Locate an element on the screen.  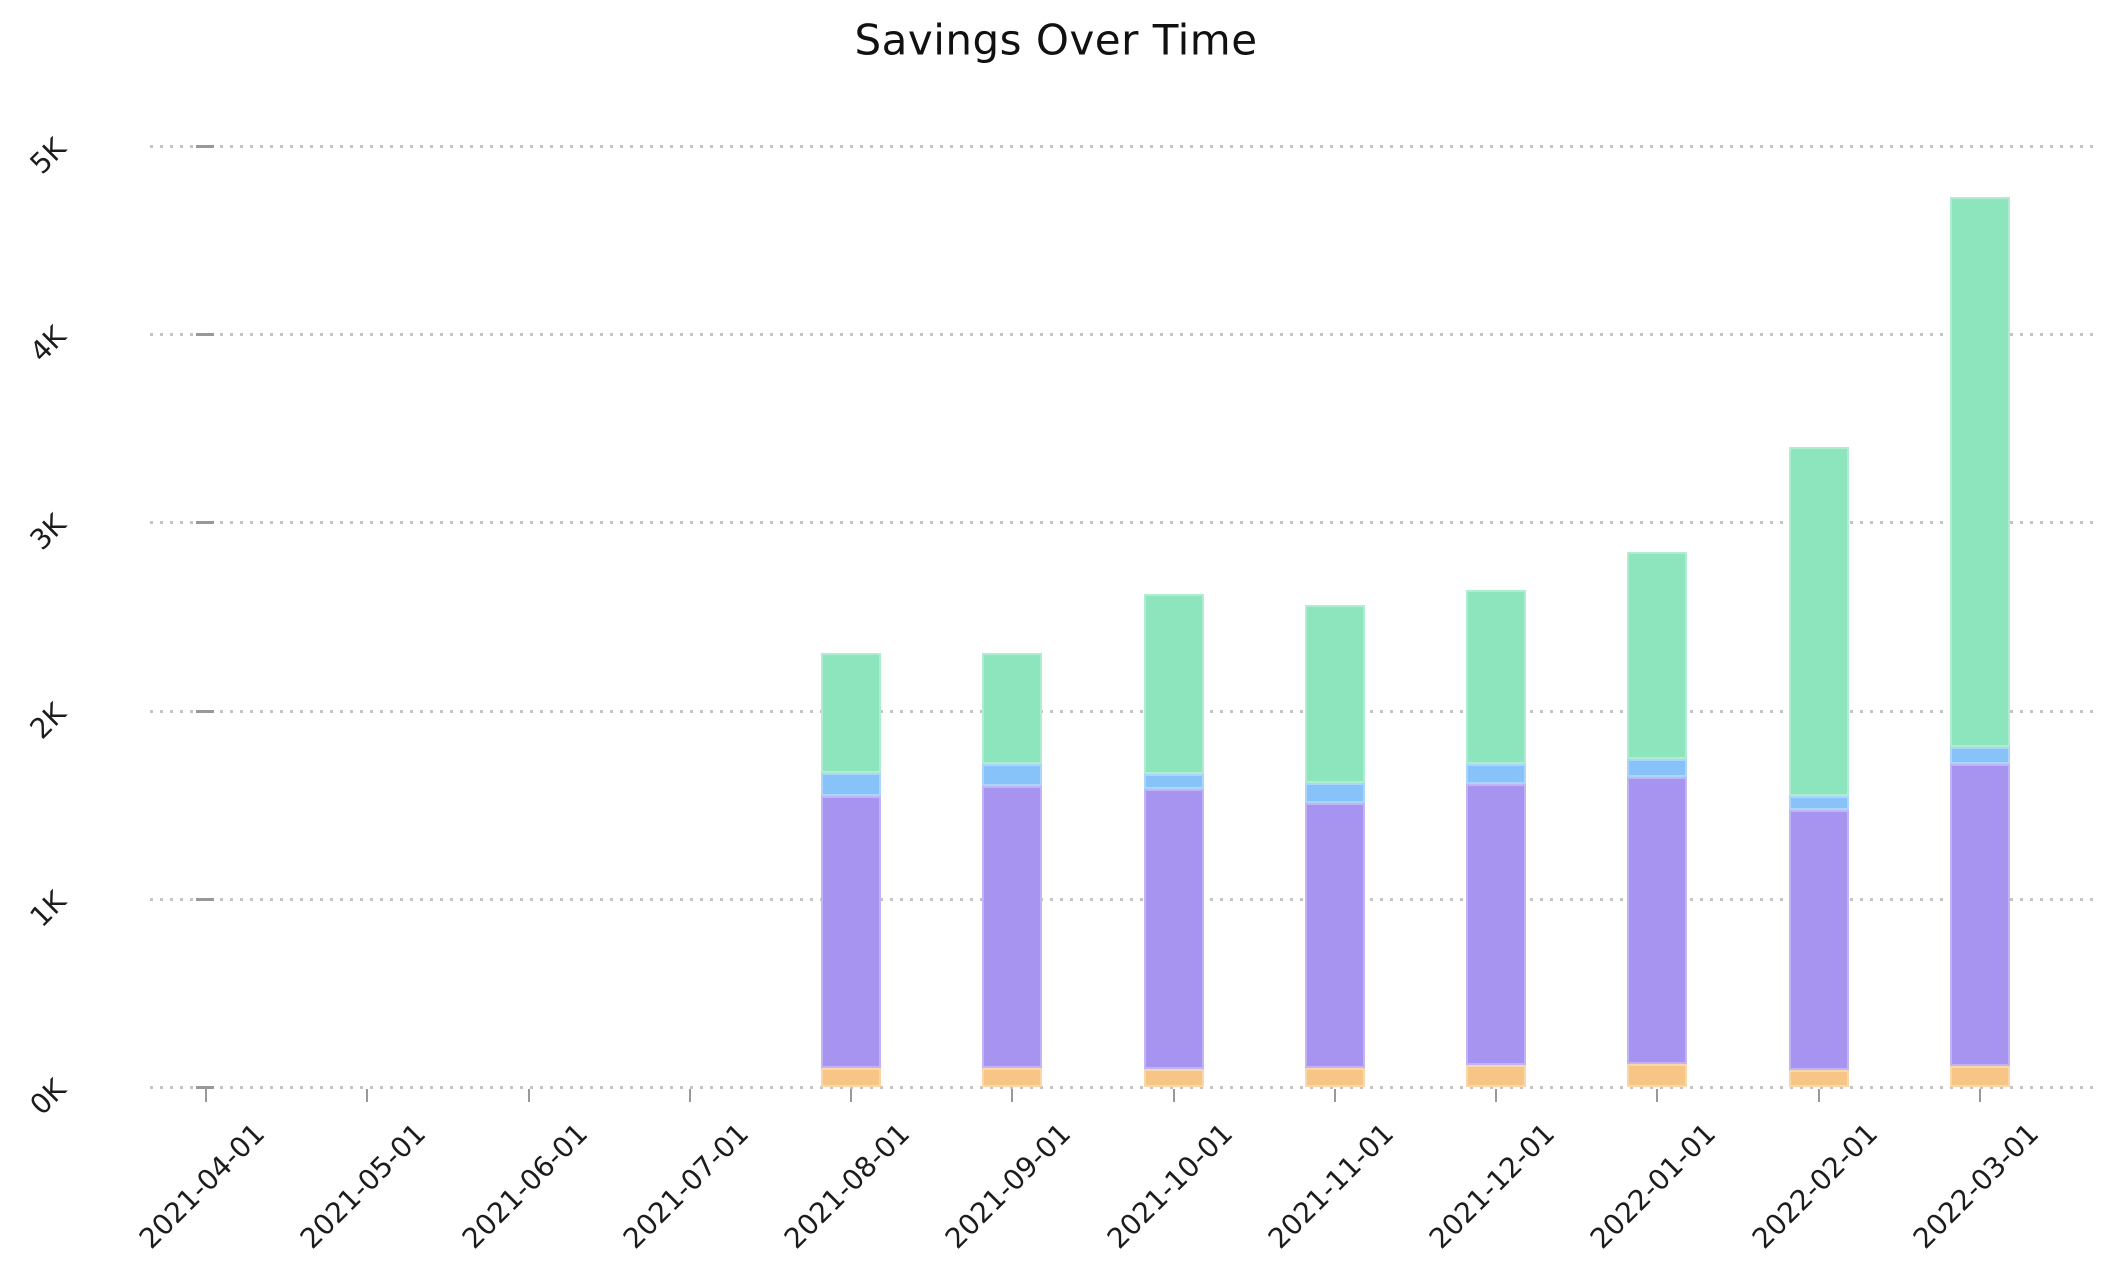
bar-2022-03-01-orange-segment is located at coordinates (1979, 1076).